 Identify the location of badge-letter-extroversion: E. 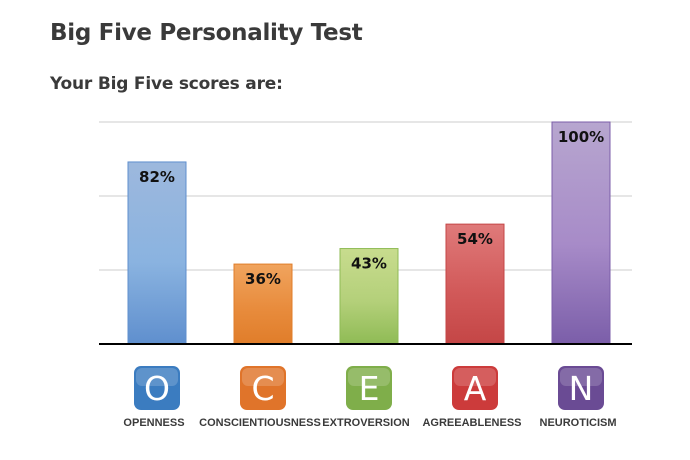
(369, 388).